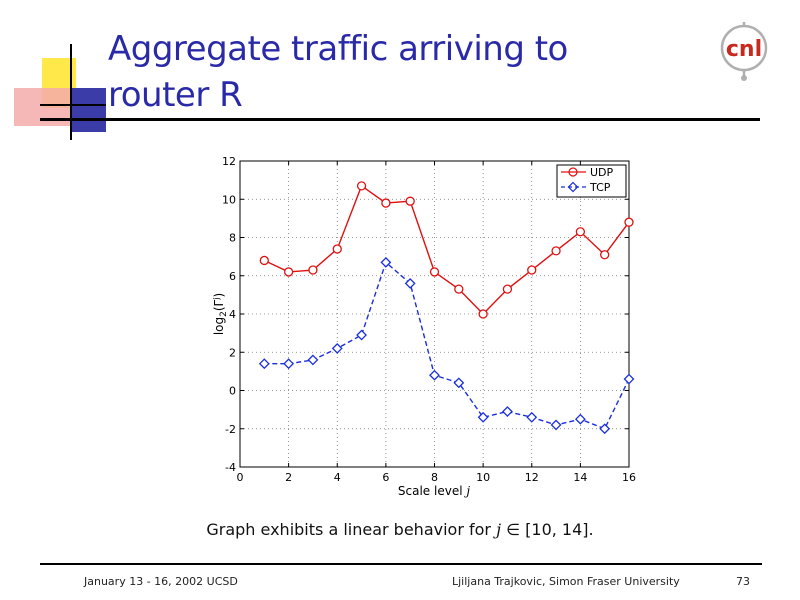 The height and width of the screenshot is (600, 800). Describe the element at coordinates (547, 529) in the screenshot. I see `caption-text-end: ∈ [10, 14].` at that location.